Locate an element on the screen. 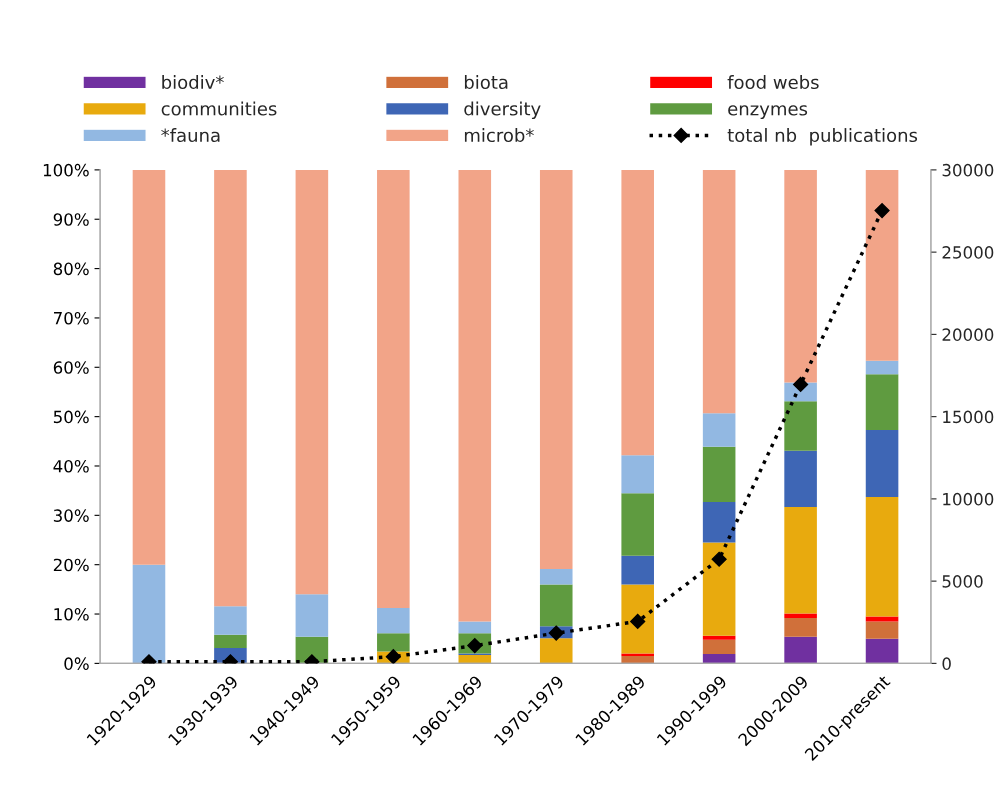 This screenshot has height=809, width=1001. y-tick-label: 20% is located at coordinates (71, 565).